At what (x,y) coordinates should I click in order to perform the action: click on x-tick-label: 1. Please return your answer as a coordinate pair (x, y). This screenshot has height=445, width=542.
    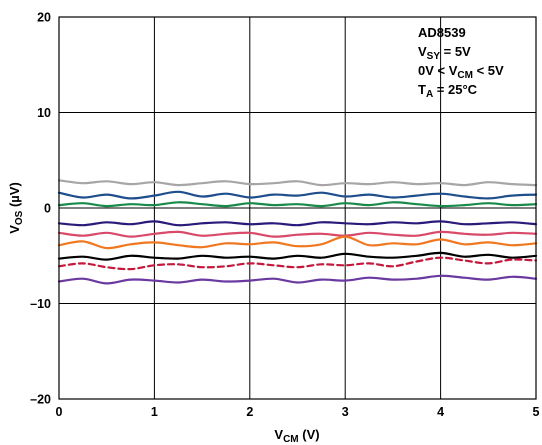
    Looking at the image, I should click on (154, 412).